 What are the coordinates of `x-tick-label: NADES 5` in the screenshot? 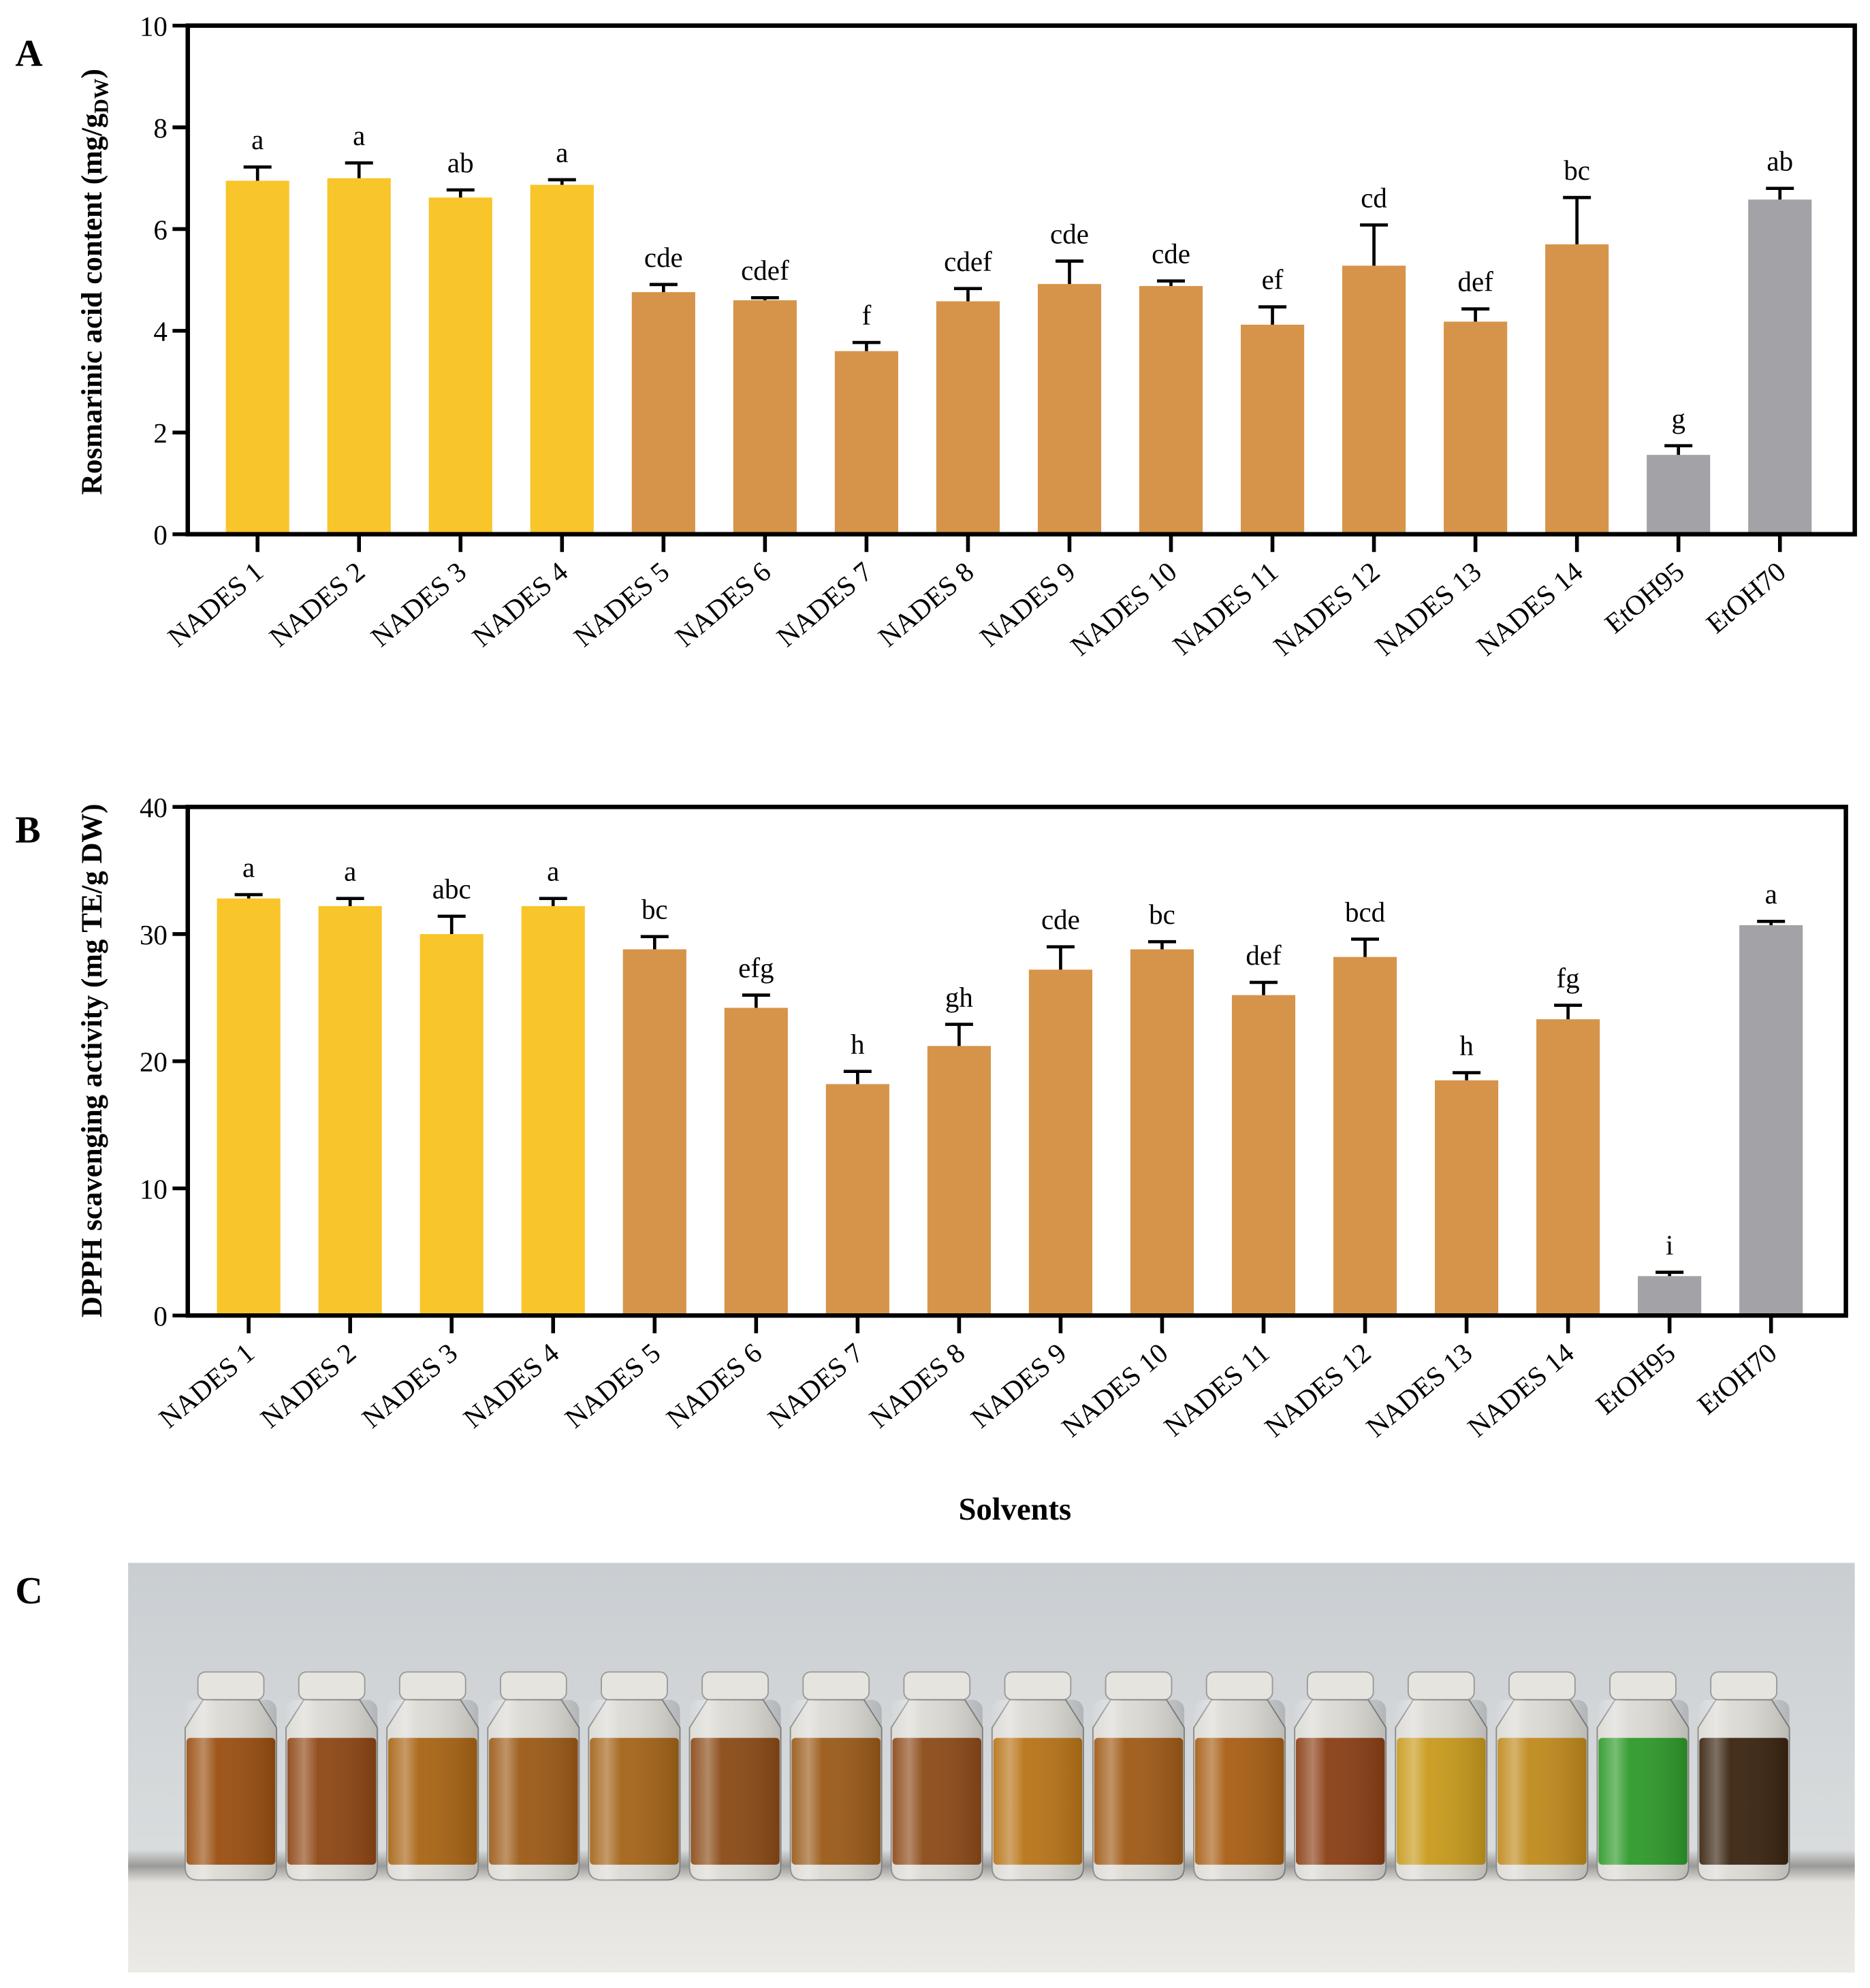 It's located at (622, 605).